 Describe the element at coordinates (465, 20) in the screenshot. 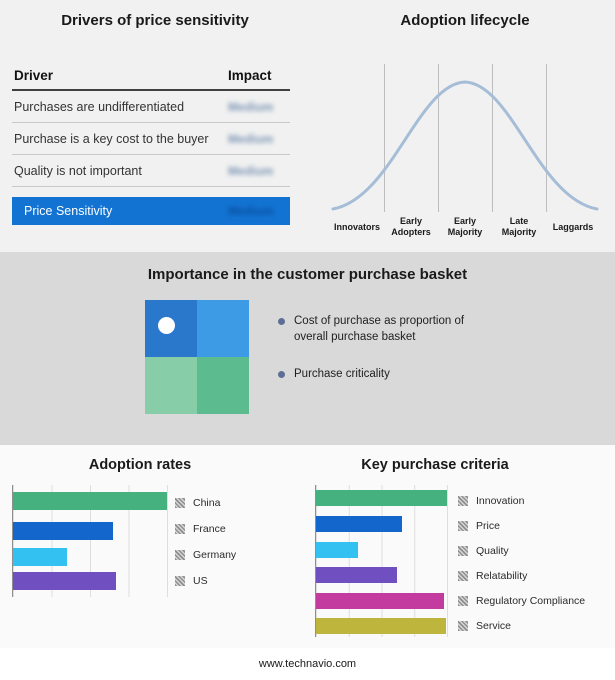

I see `lifecycle-panel-title: Adoption lifecycle` at that location.